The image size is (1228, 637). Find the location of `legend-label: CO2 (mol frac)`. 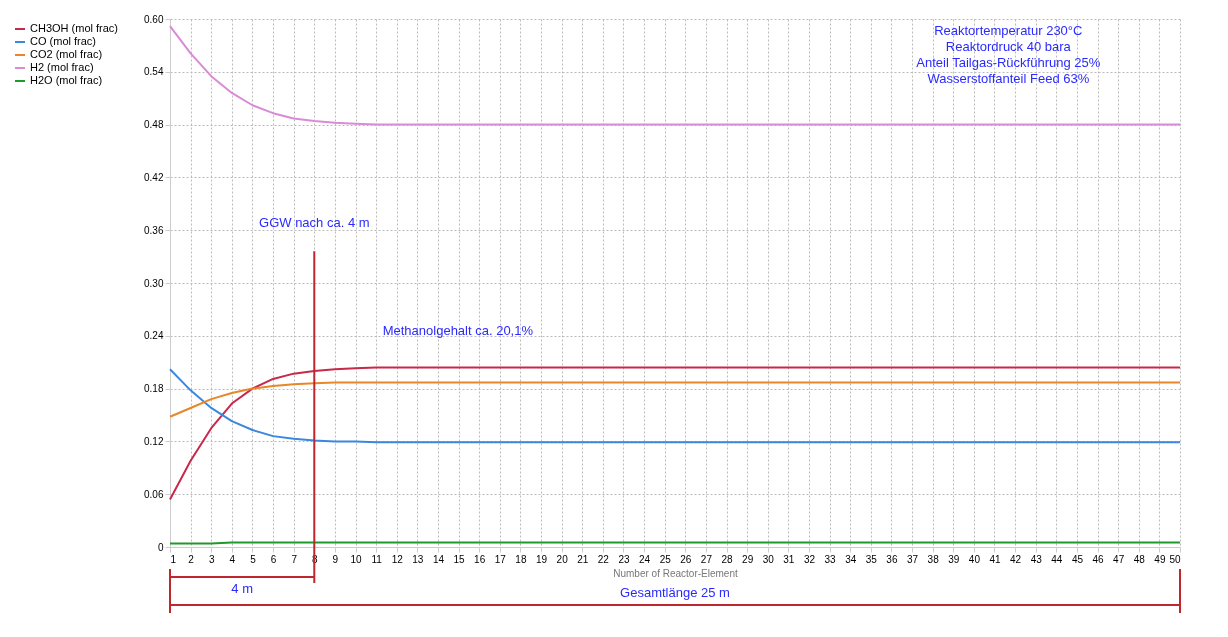

legend-label: CO2 (mol frac) is located at coordinates (66, 54).